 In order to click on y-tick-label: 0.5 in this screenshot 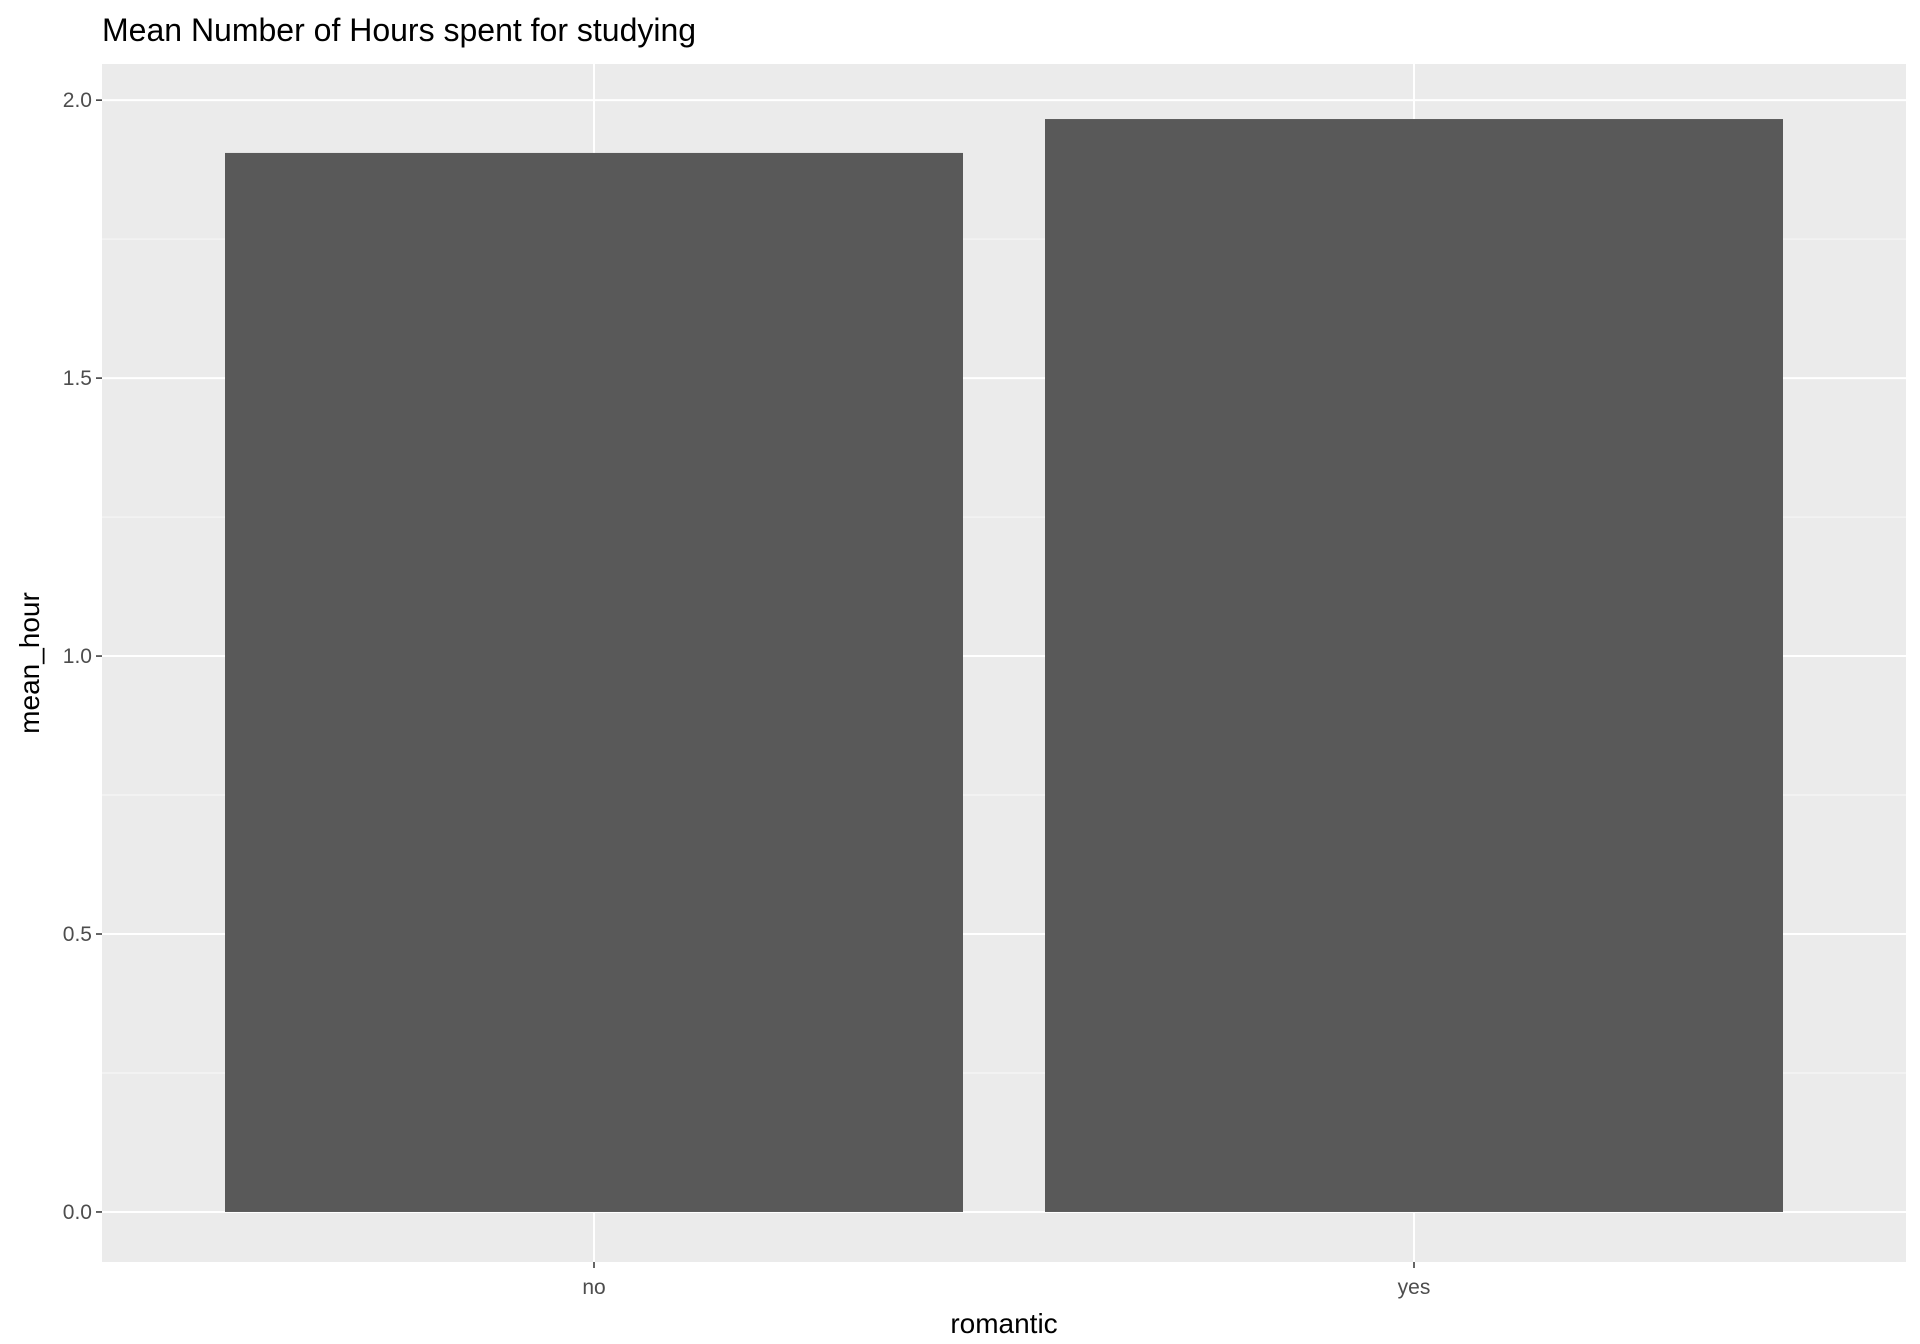, I will do `click(77, 934)`.